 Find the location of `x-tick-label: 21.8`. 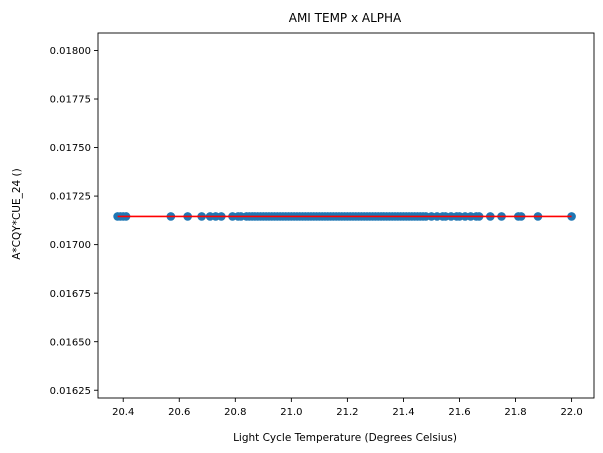

x-tick-label: 21.8 is located at coordinates (515, 412).